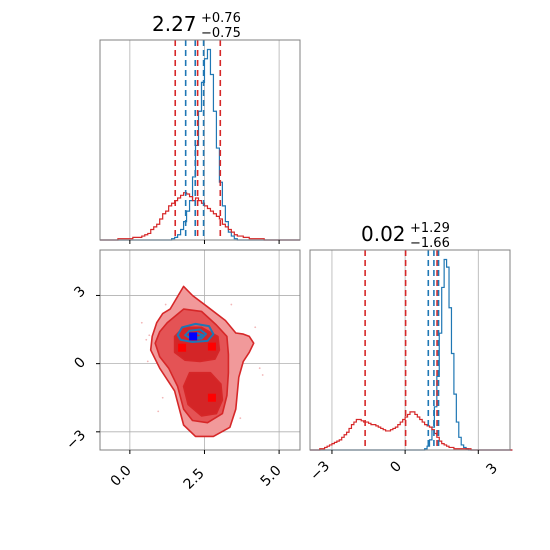  Describe the element at coordinates (203, 394) in the screenshot. I see `red-density-level` at that location.